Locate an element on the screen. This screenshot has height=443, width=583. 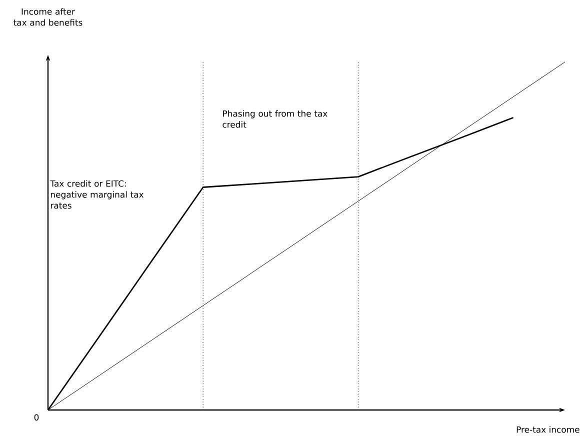
annotation: Phasing out from the tax credit is located at coordinates (275, 119).